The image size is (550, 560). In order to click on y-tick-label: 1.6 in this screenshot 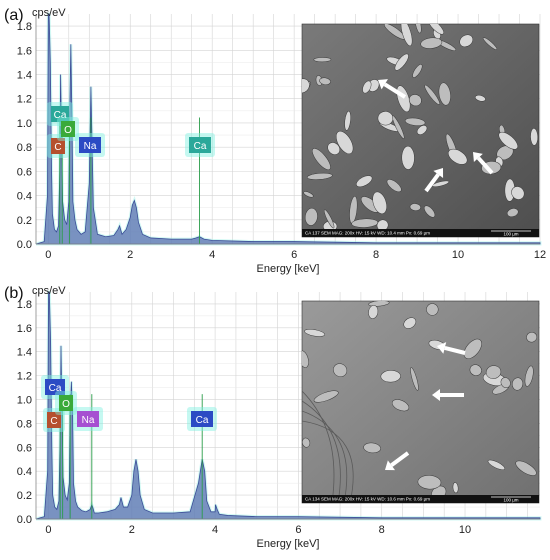, I will do `click(24, 51)`.